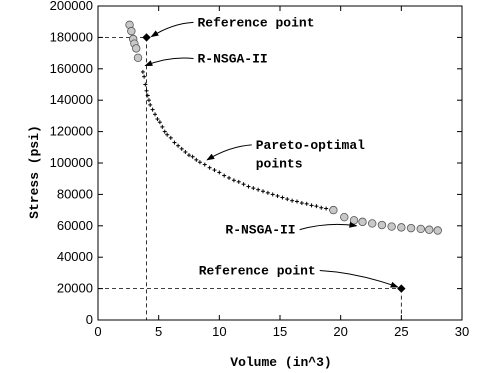  Describe the element at coordinates (34, 172) in the screenshot. I see `y-axis-label: Stress (psi)` at that location.